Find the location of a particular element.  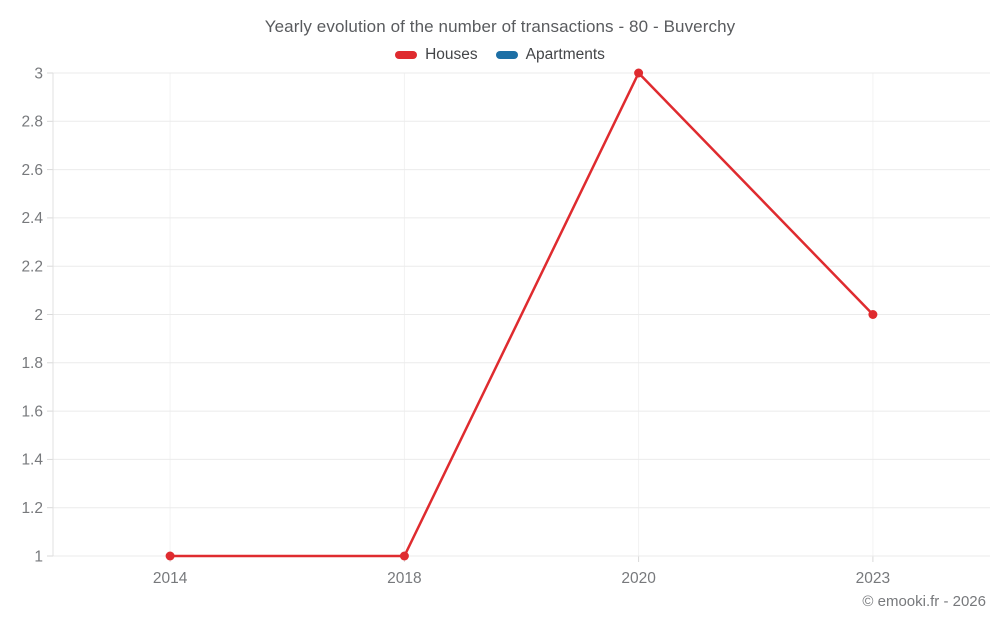

chart-legend: Houses Apartments is located at coordinates (500, 55).